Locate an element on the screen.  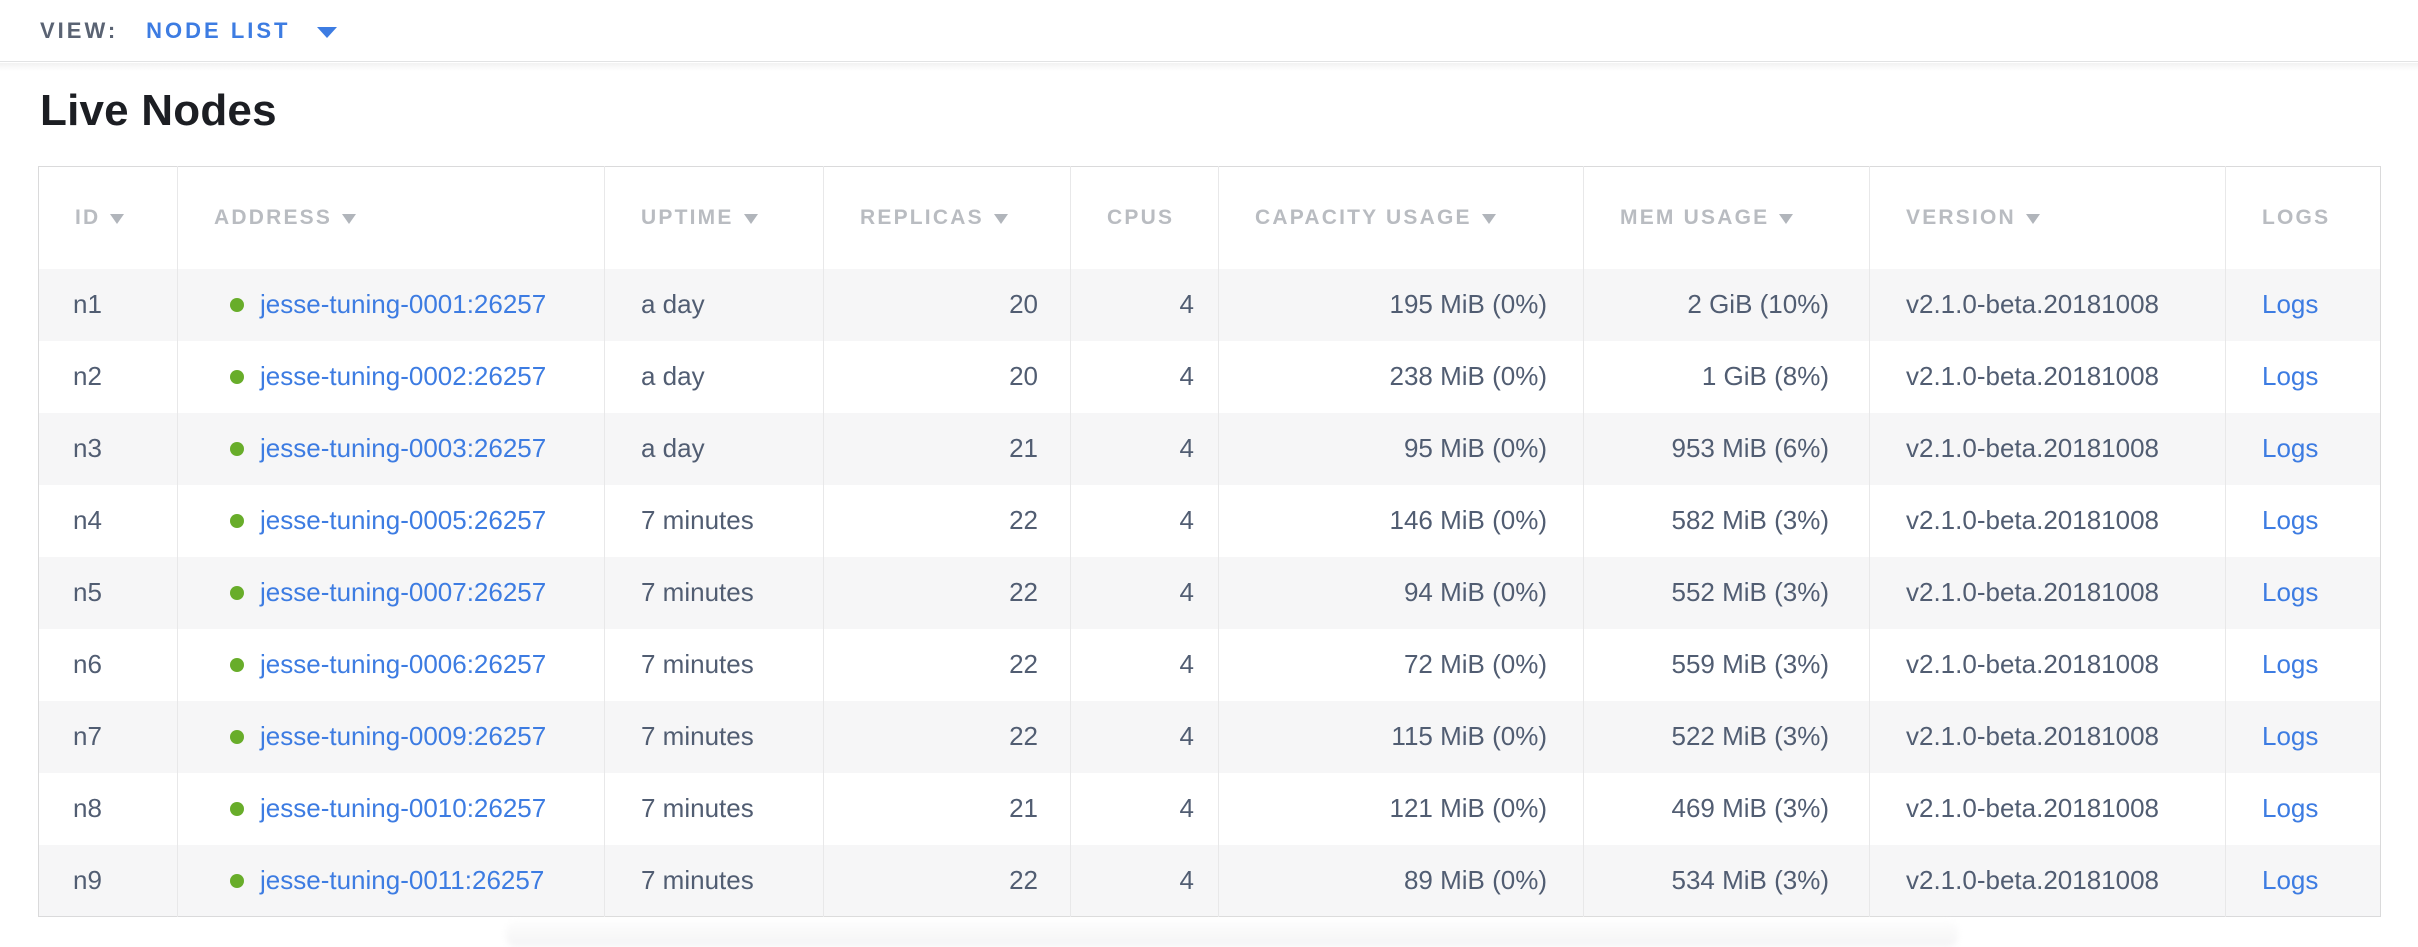
node-address-link: jesse-tuning-0001:26257 is located at coordinates (403, 304).